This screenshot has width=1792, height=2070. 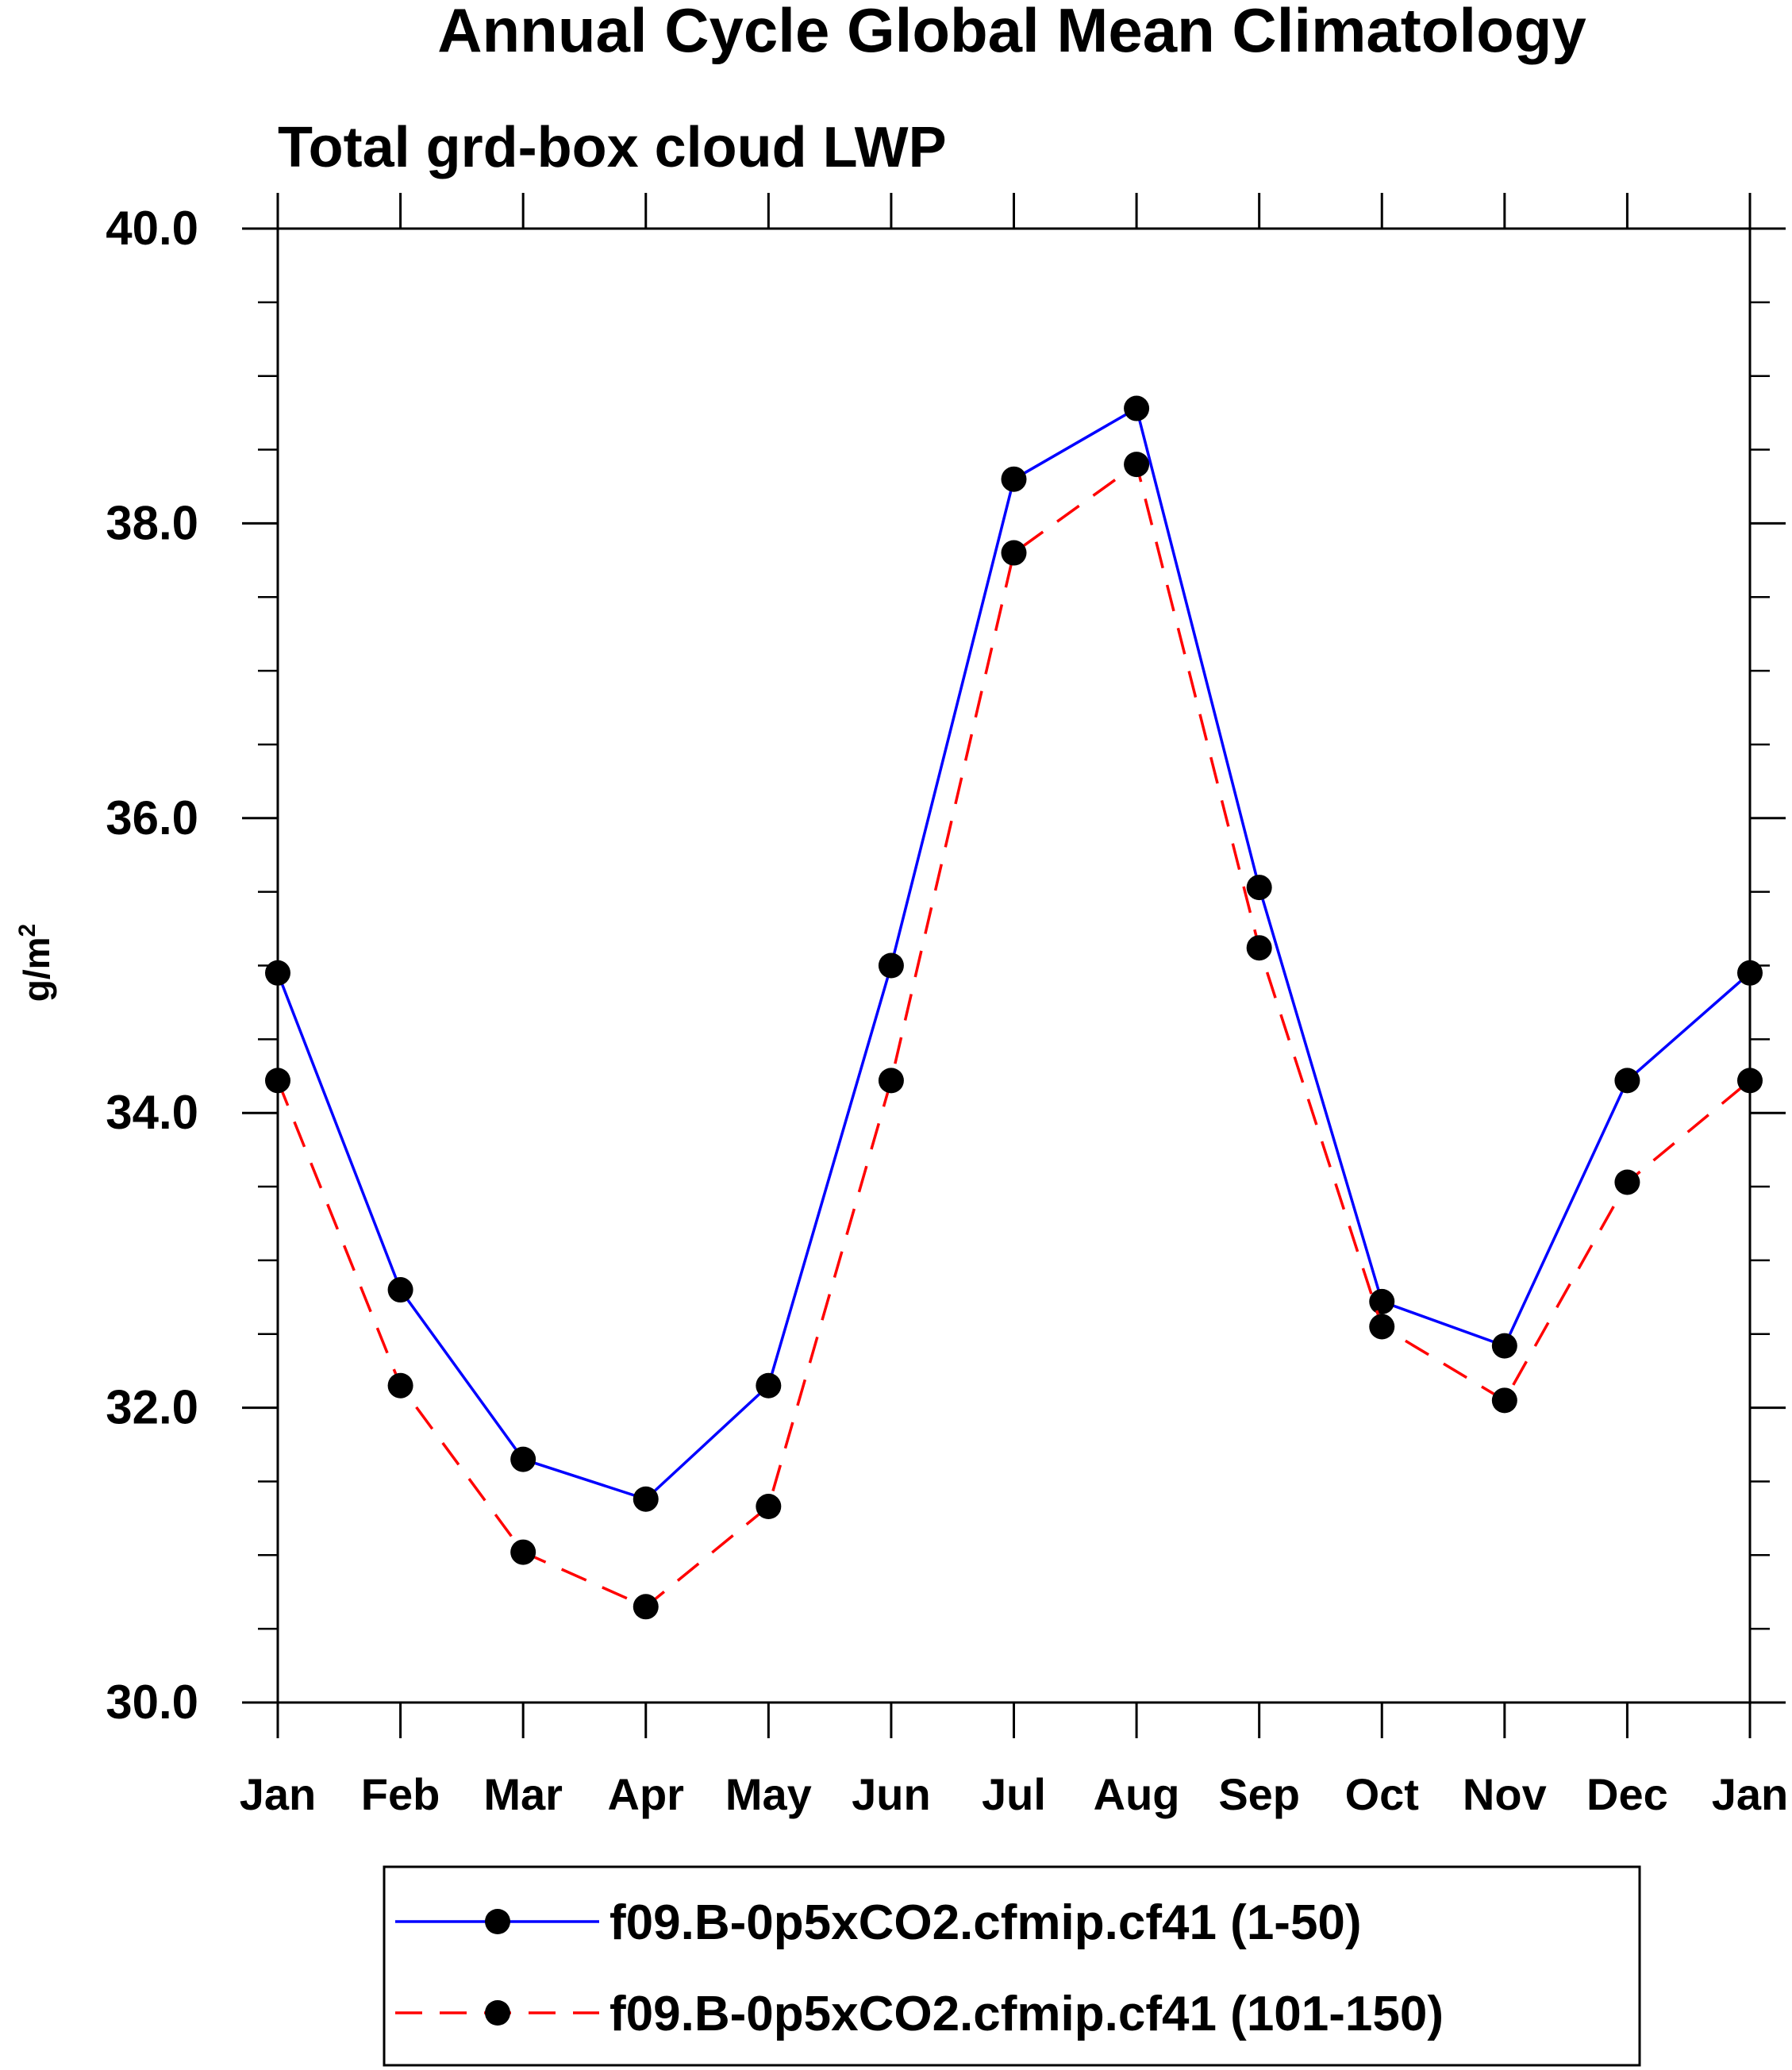 What do you see at coordinates (152, 1112) in the screenshot?
I see `y-tick-label: 34.0` at bounding box center [152, 1112].